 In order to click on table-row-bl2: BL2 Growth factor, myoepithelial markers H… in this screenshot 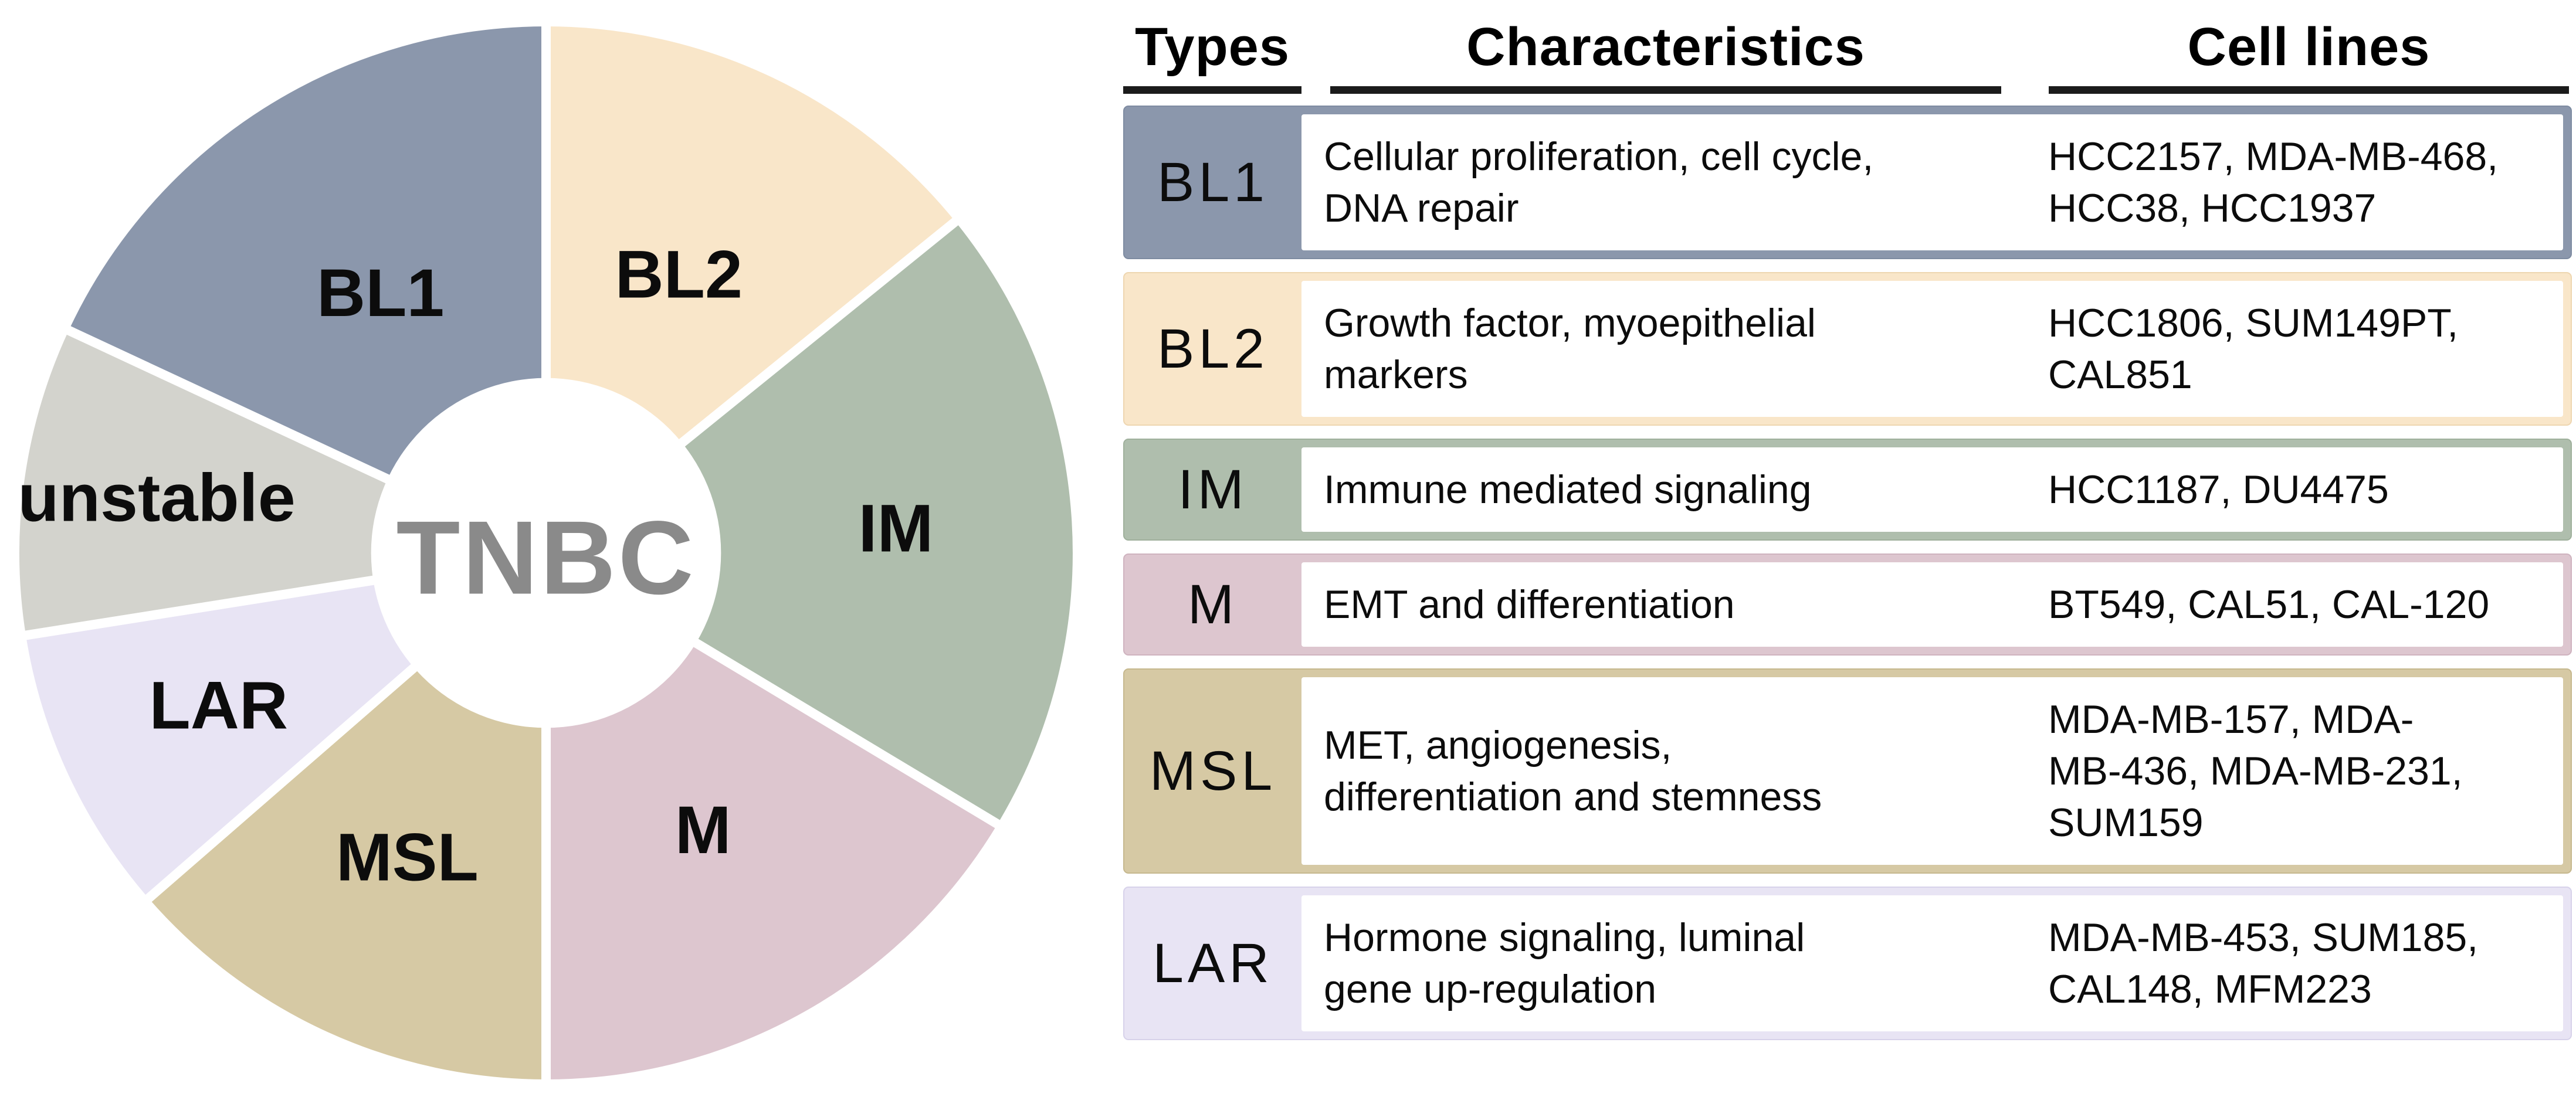, I will do `click(1847, 349)`.